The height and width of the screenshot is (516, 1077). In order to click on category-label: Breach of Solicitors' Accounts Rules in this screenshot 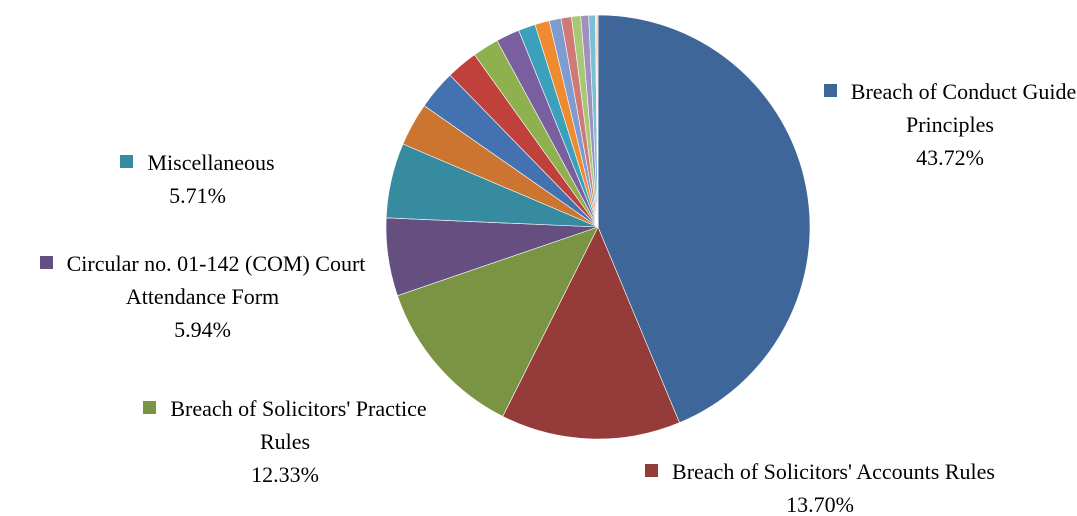, I will do `click(833, 471)`.